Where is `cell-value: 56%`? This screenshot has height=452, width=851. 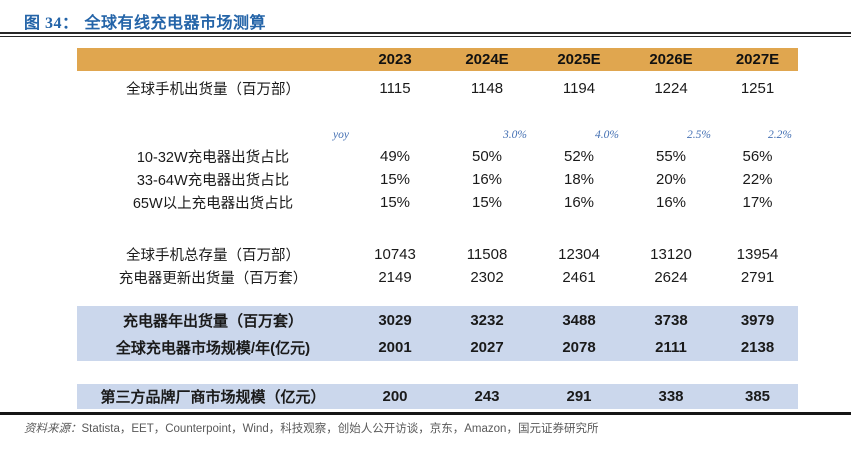 cell-value: 56% is located at coordinates (757, 156).